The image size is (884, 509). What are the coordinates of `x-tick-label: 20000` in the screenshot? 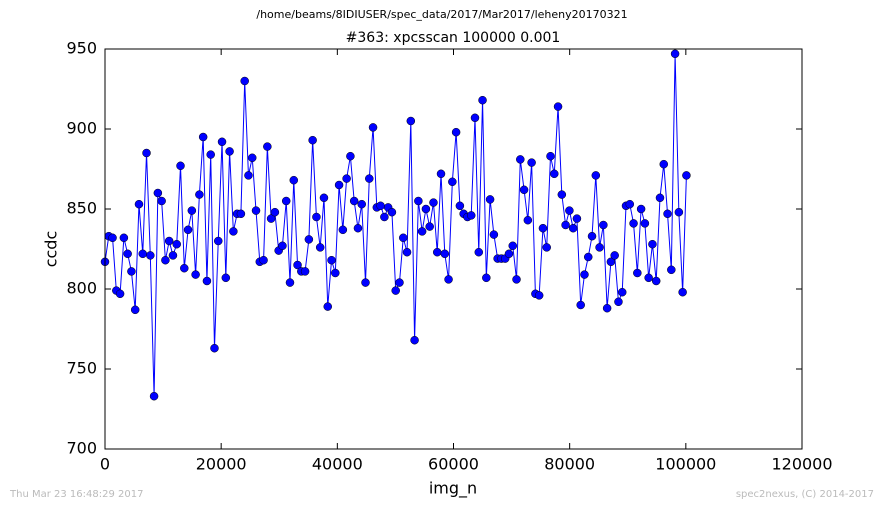 It's located at (221, 464).